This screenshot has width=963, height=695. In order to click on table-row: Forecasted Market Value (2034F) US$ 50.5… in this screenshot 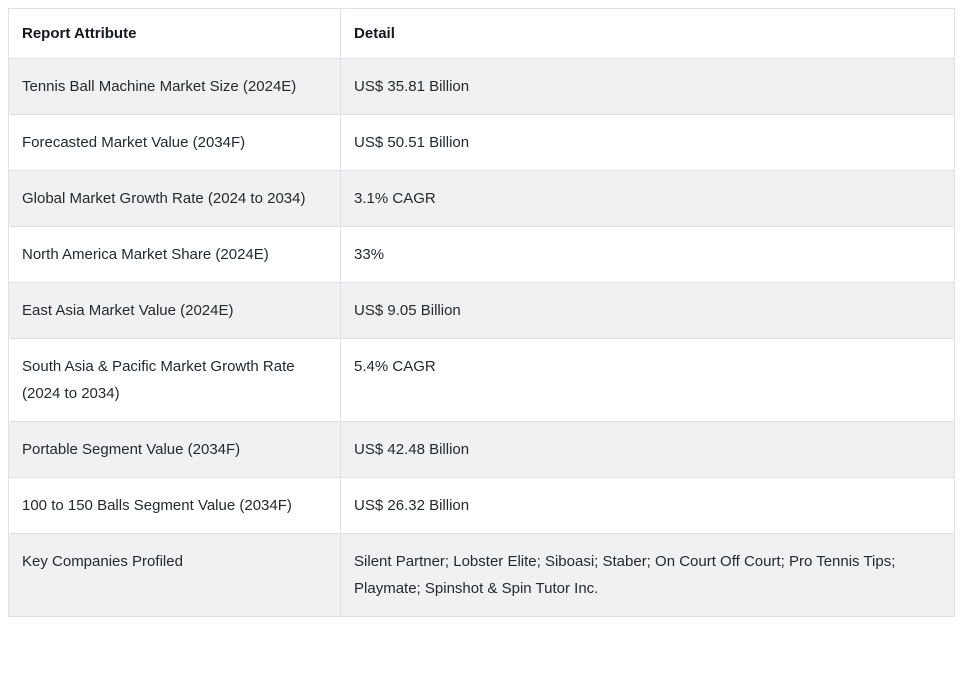, I will do `click(481, 142)`.